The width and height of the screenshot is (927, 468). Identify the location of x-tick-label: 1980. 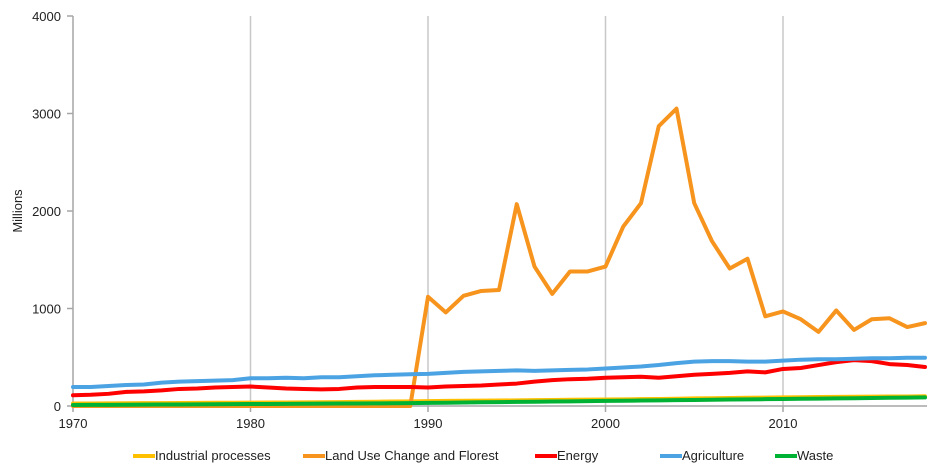
(250, 423).